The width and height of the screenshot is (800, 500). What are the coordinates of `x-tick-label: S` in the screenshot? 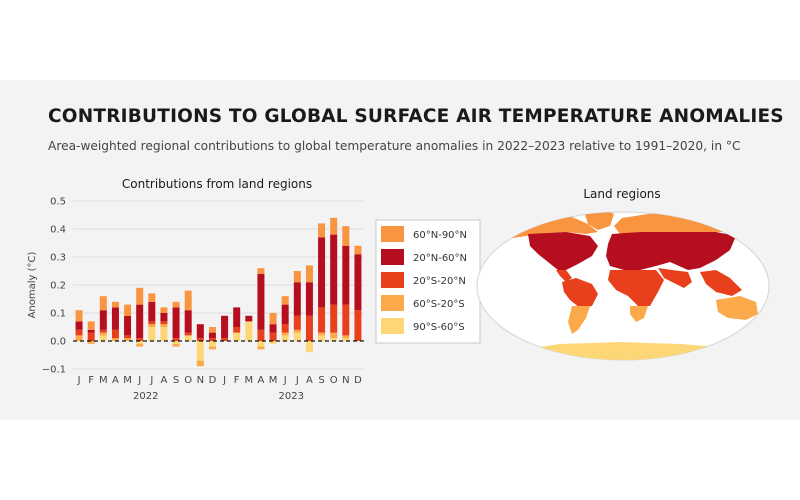 It's located at (321, 380).